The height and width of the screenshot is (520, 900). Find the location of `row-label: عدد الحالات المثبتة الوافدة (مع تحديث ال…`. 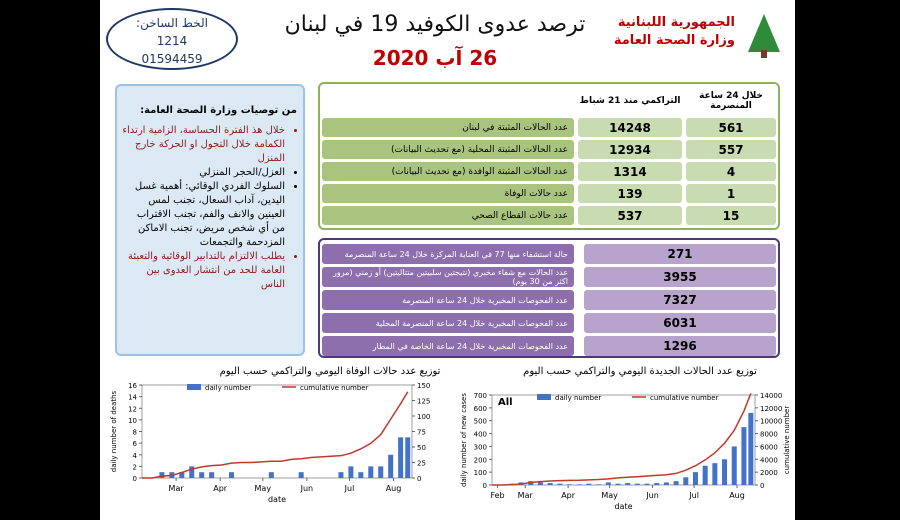

row-label: عدد الحالات المثبتة الوافدة (مع تحديث ال… is located at coordinates (448, 171).